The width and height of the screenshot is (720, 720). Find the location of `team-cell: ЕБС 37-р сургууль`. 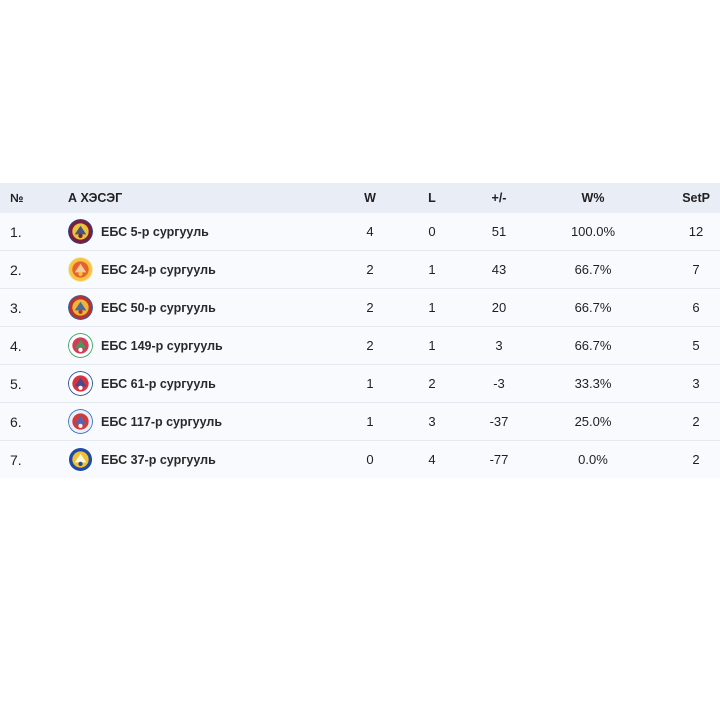

team-cell: ЕБС 37-р сургууль is located at coordinates (203, 459).